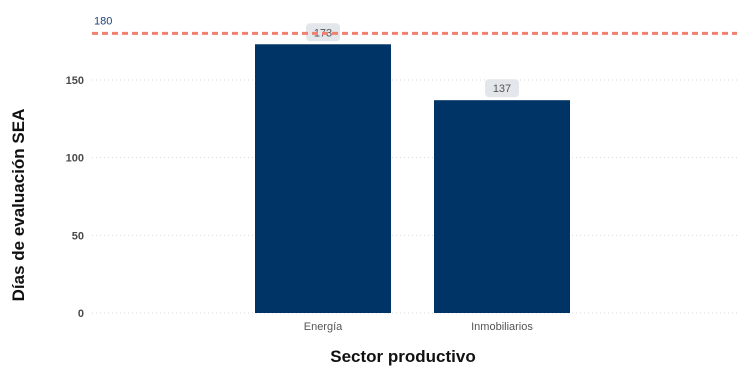 Image resolution: width=740 pixels, height=371 pixels. Describe the element at coordinates (414, 25) in the screenshot. I see `reference-line-group: 180` at that location.